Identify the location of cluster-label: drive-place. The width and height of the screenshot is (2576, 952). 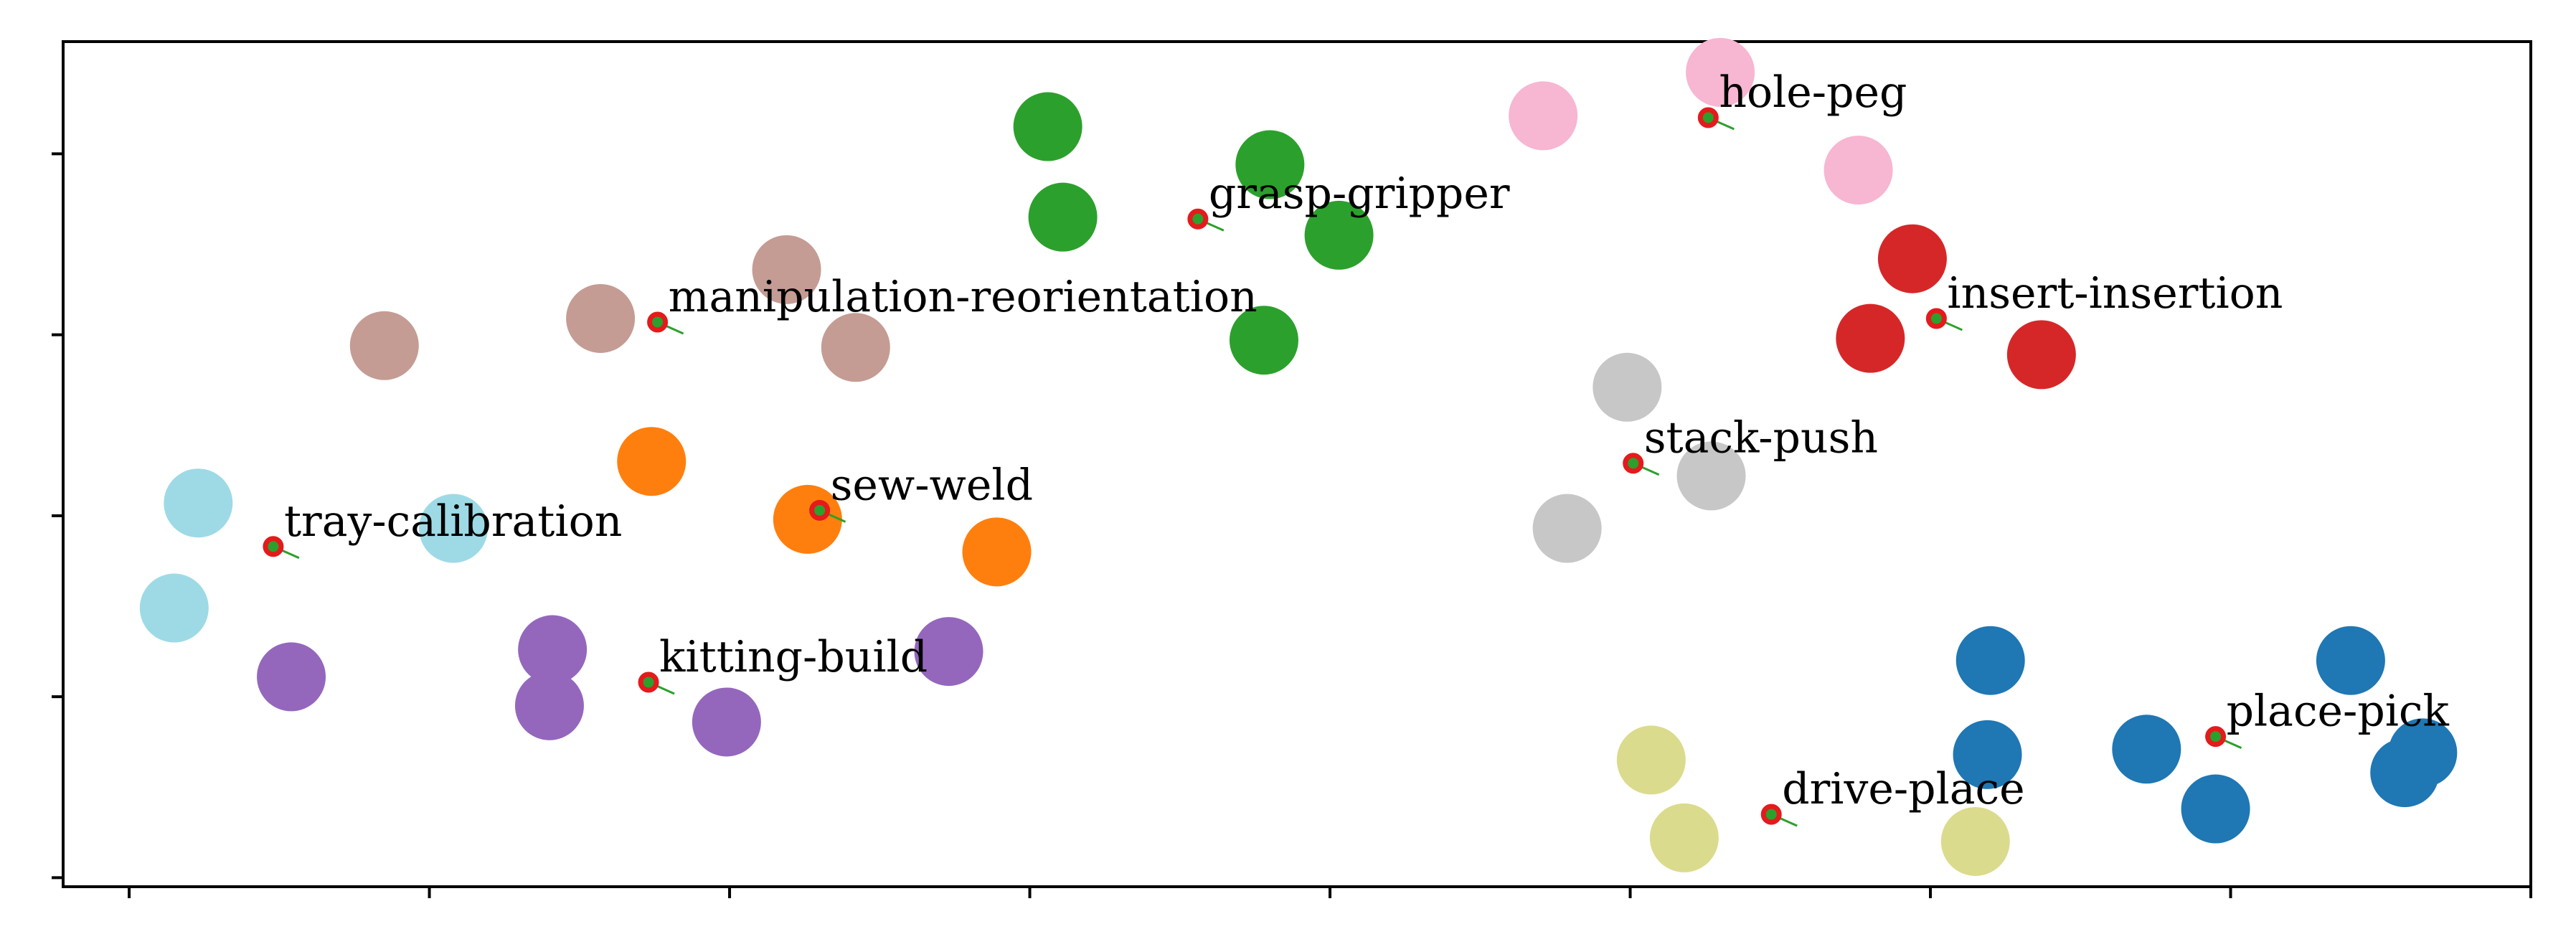
(1903, 789).